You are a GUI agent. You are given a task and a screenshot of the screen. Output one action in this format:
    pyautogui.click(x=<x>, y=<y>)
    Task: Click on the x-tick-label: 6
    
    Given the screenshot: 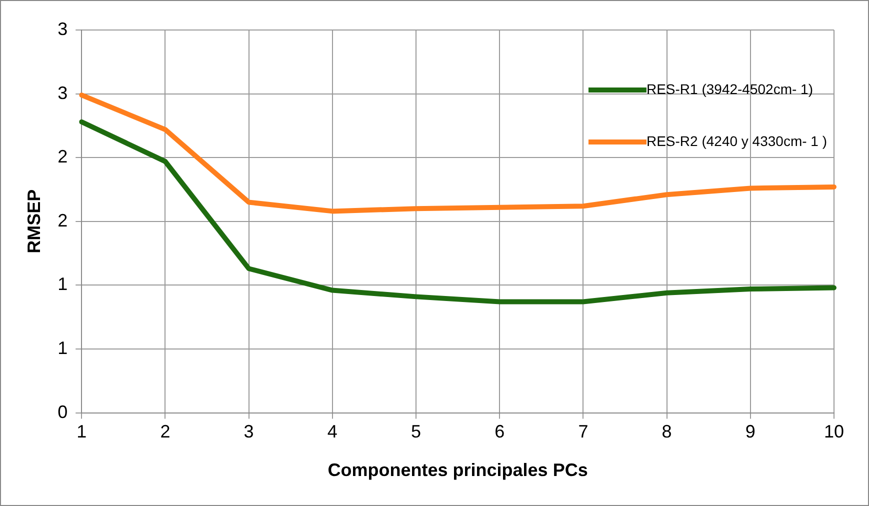 What is the action you would take?
    pyautogui.click(x=499, y=432)
    